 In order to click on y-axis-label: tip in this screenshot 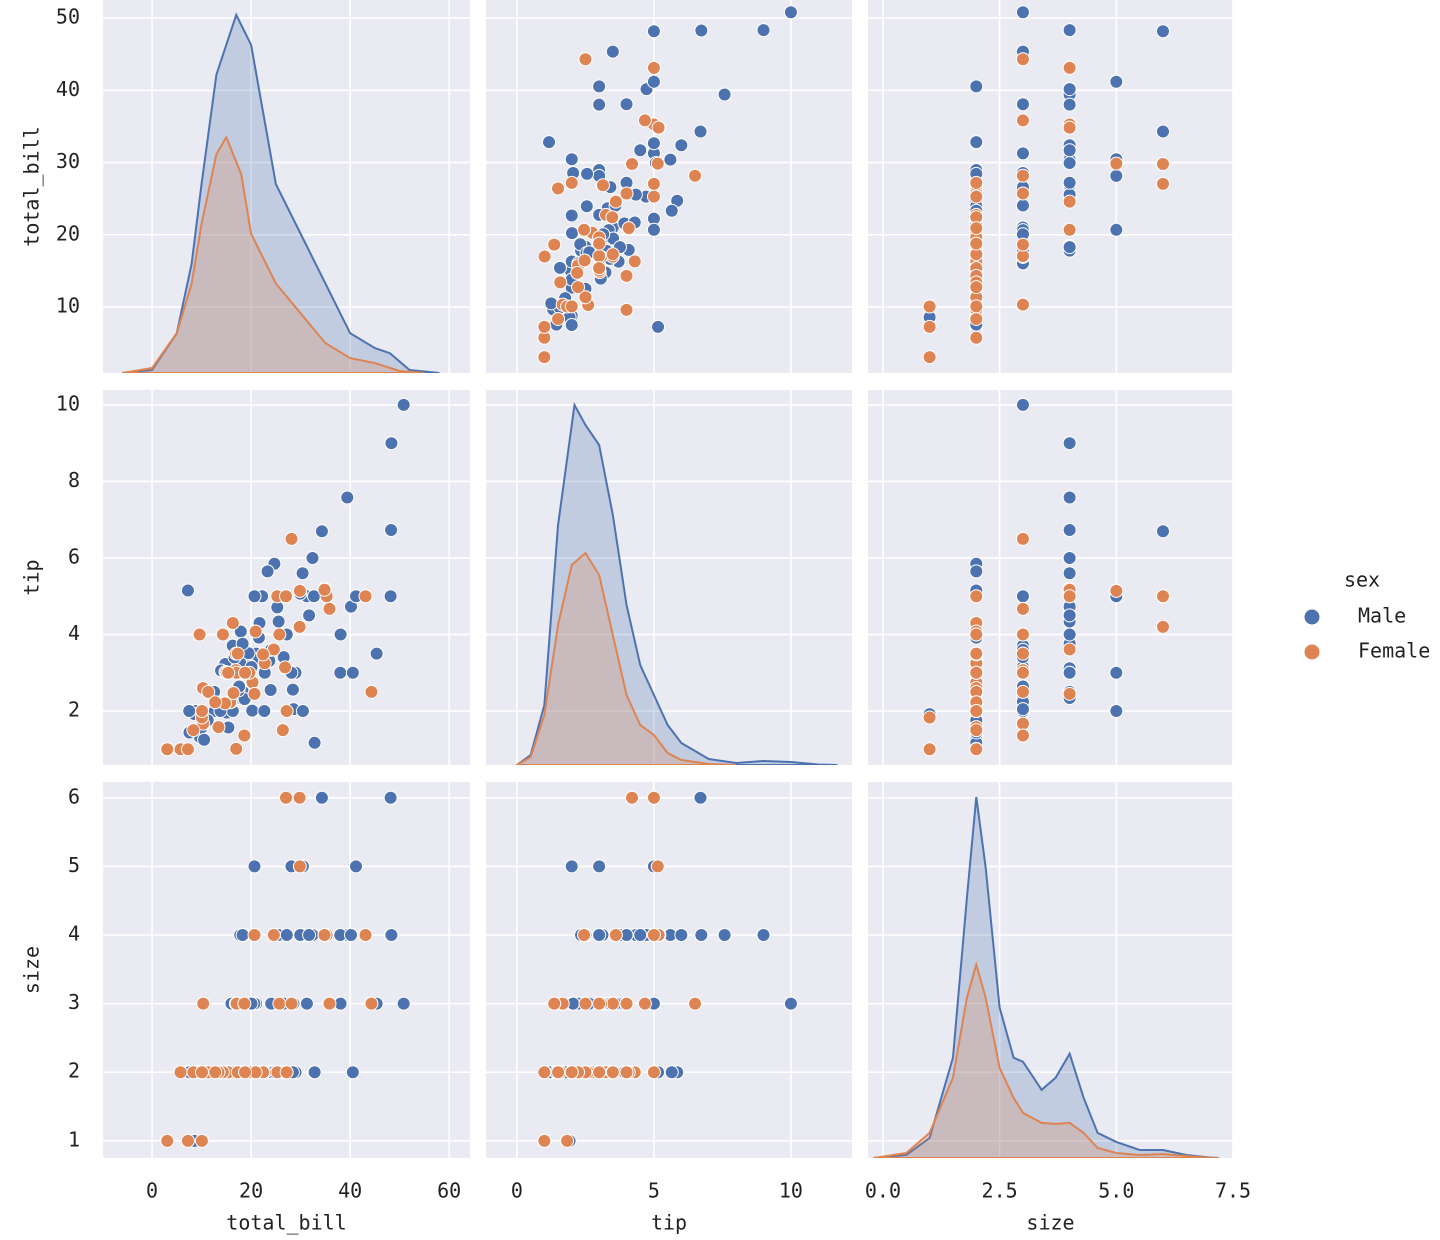, I will do `click(32, 577)`.